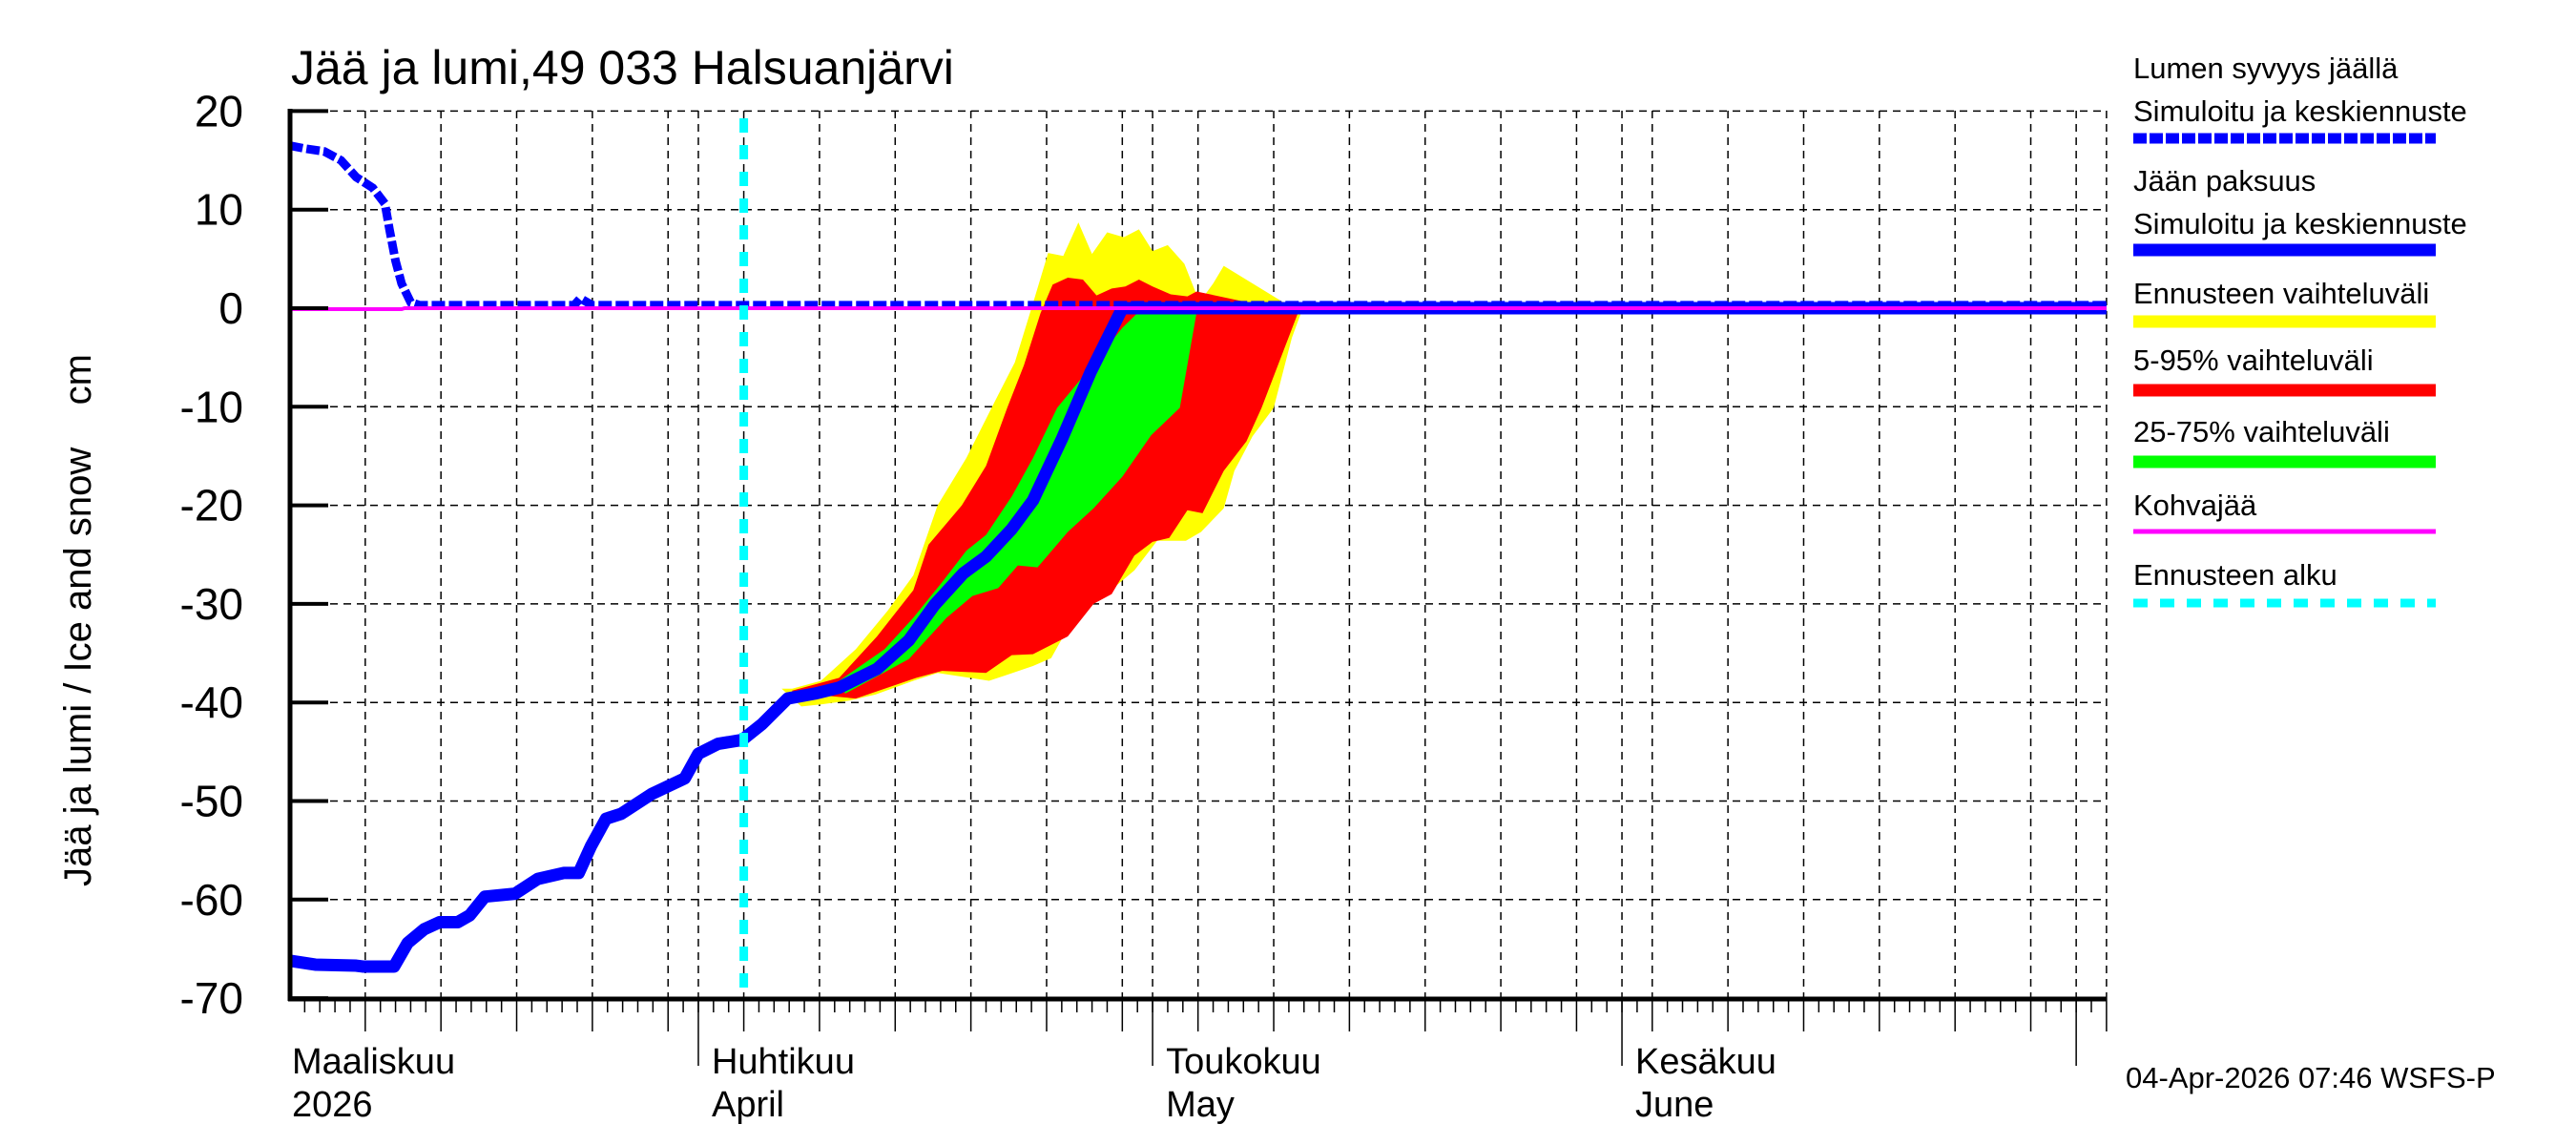 The image size is (2576, 1145). Describe the element at coordinates (211, 406) in the screenshot. I see `y-tick-label: -10` at that location.